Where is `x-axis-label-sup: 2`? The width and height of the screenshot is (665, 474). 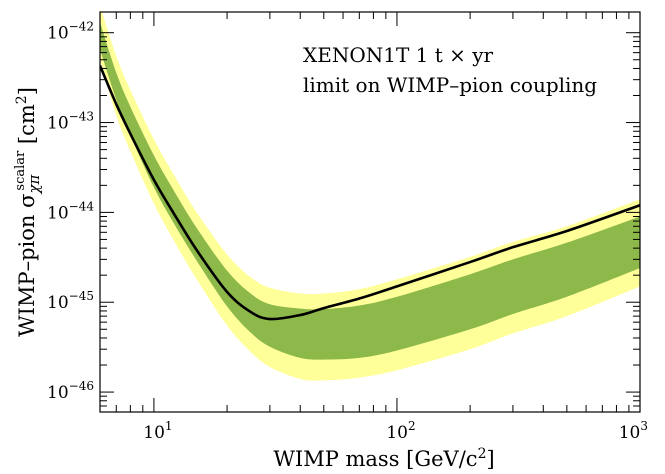 x-axis-label-sup: 2 is located at coordinates (482, 454).